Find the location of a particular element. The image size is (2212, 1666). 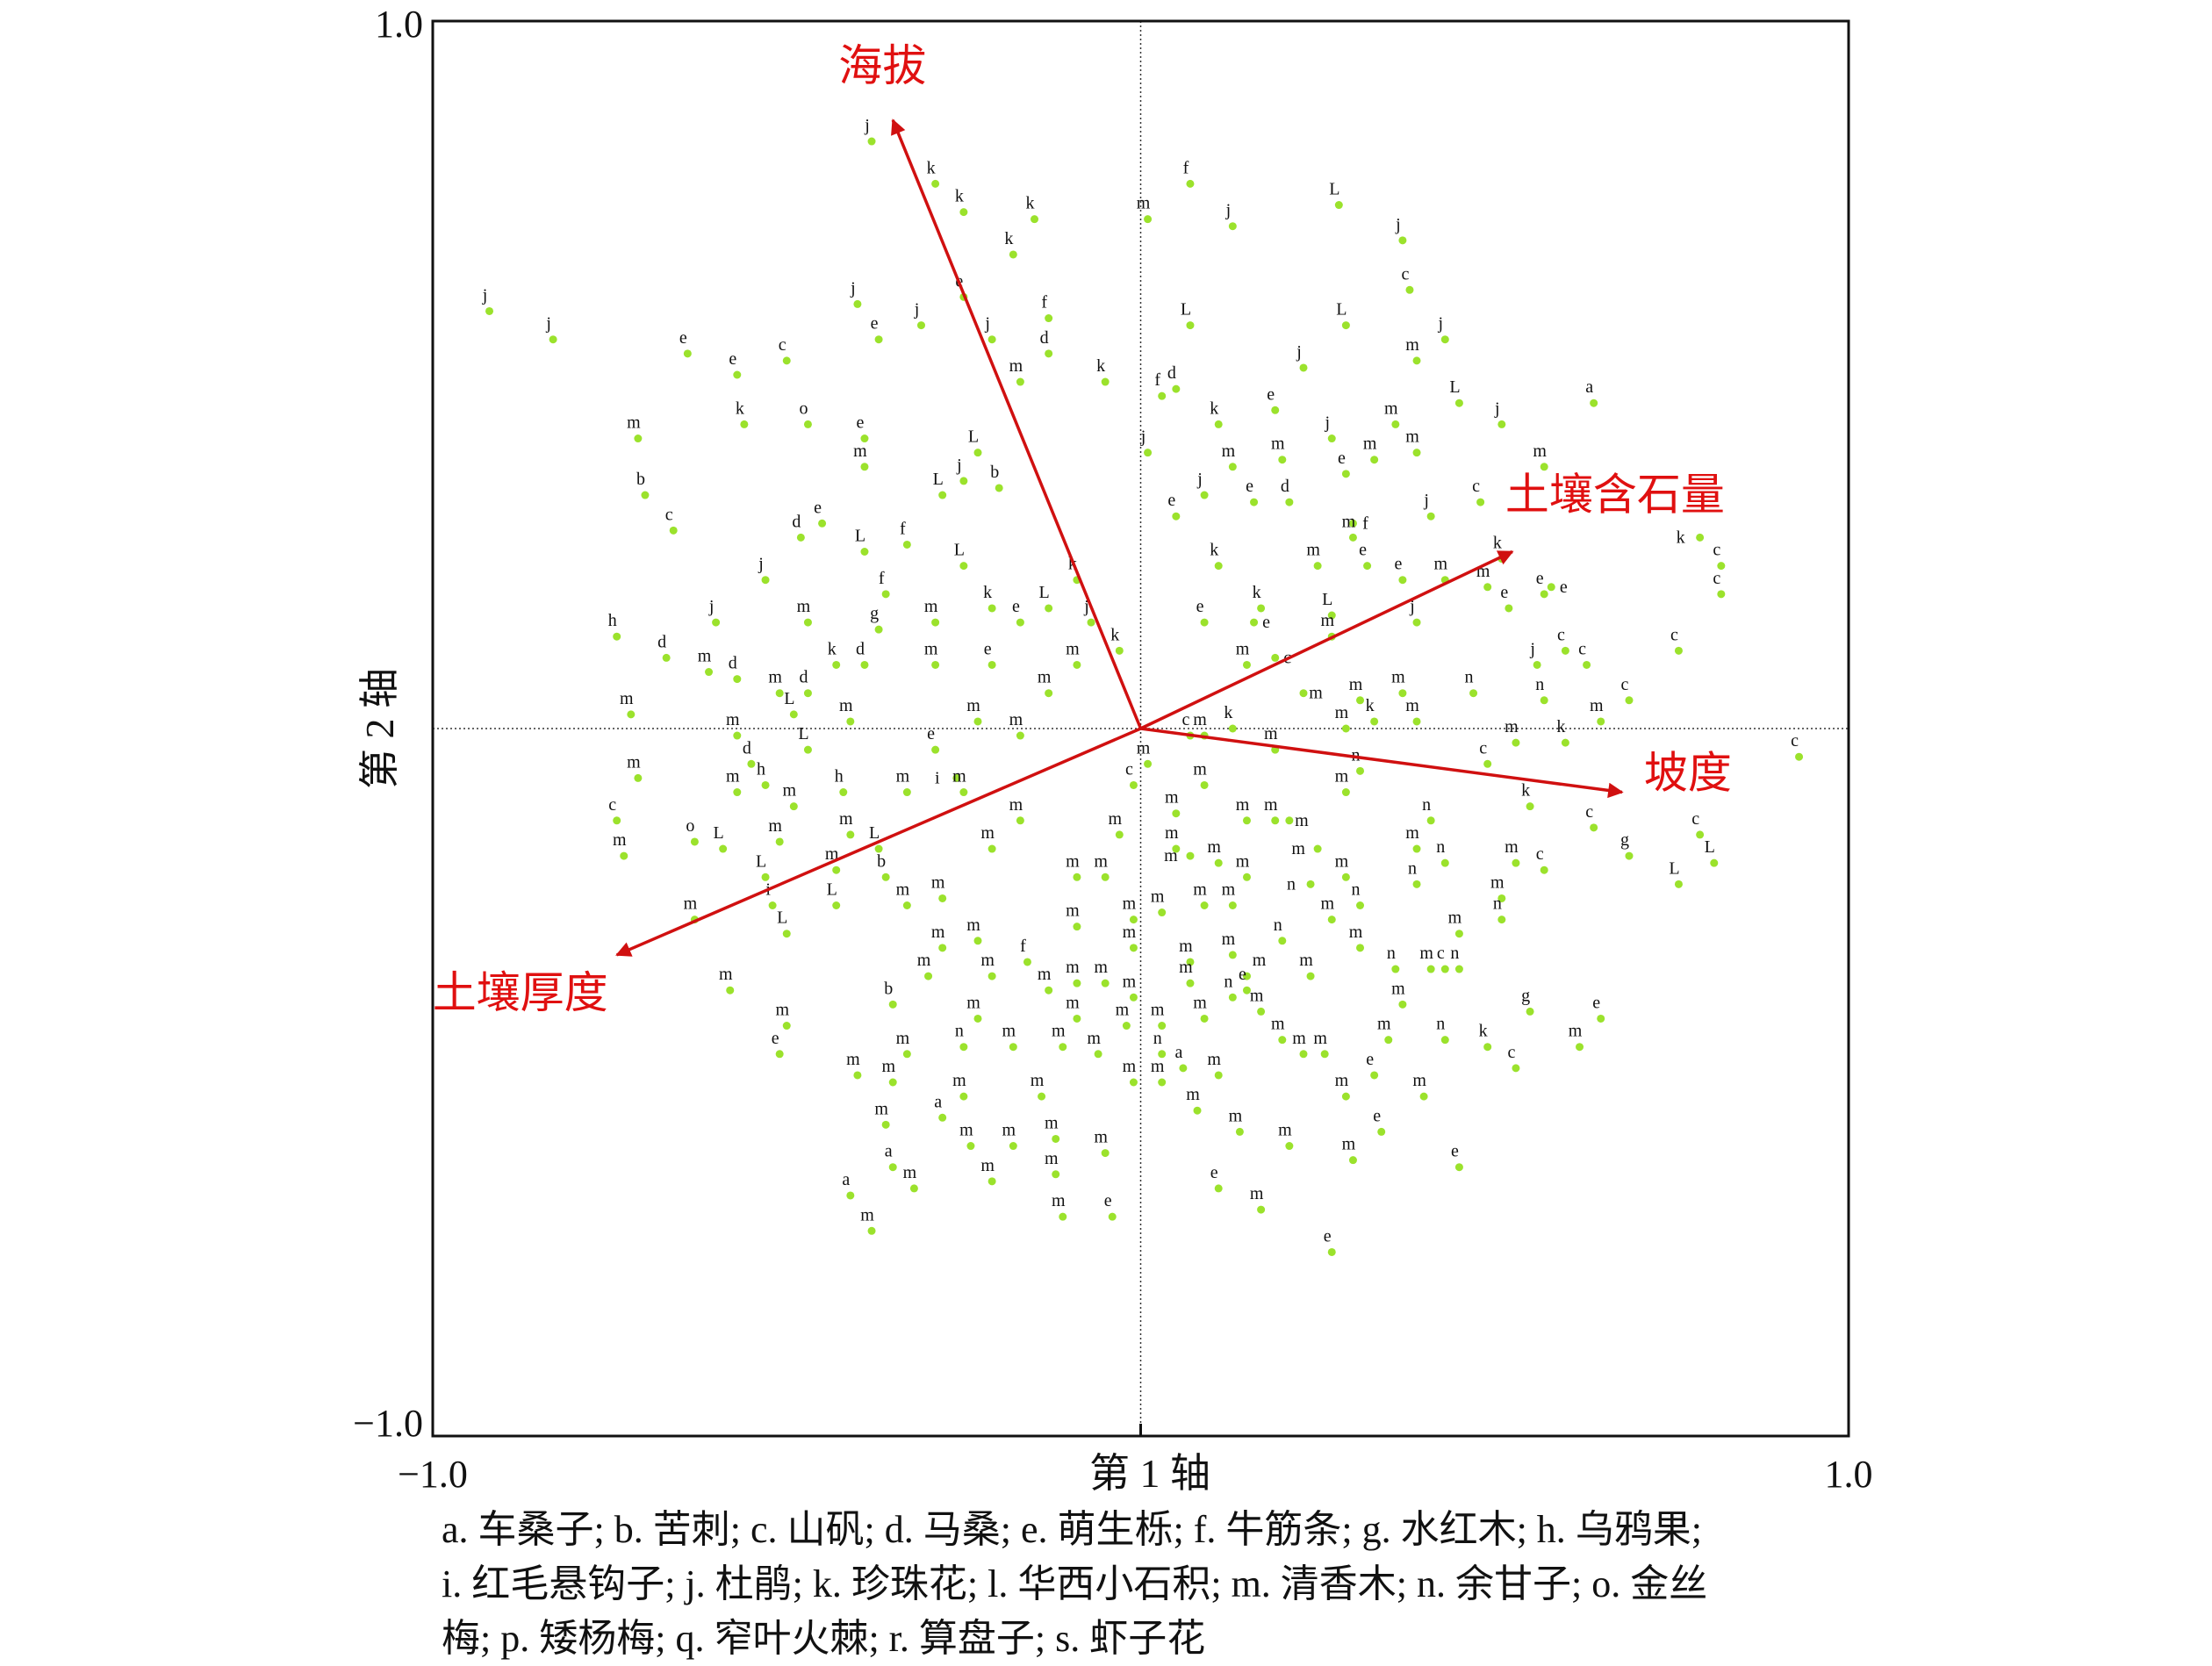

env-vector-arrow is located at coordinates (879, 842).